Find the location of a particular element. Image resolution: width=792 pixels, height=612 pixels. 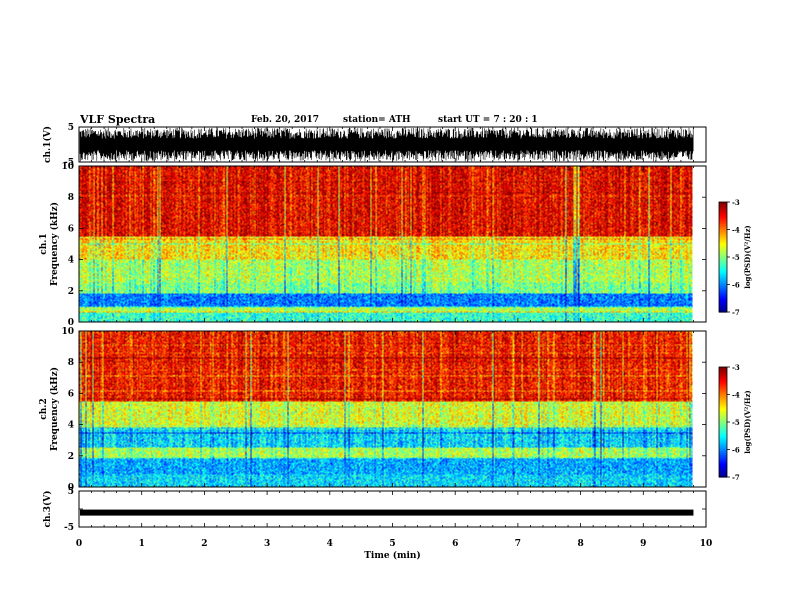

ch2-spectrogram-ylabel: ch.2 is located at coordinates (44, 408).